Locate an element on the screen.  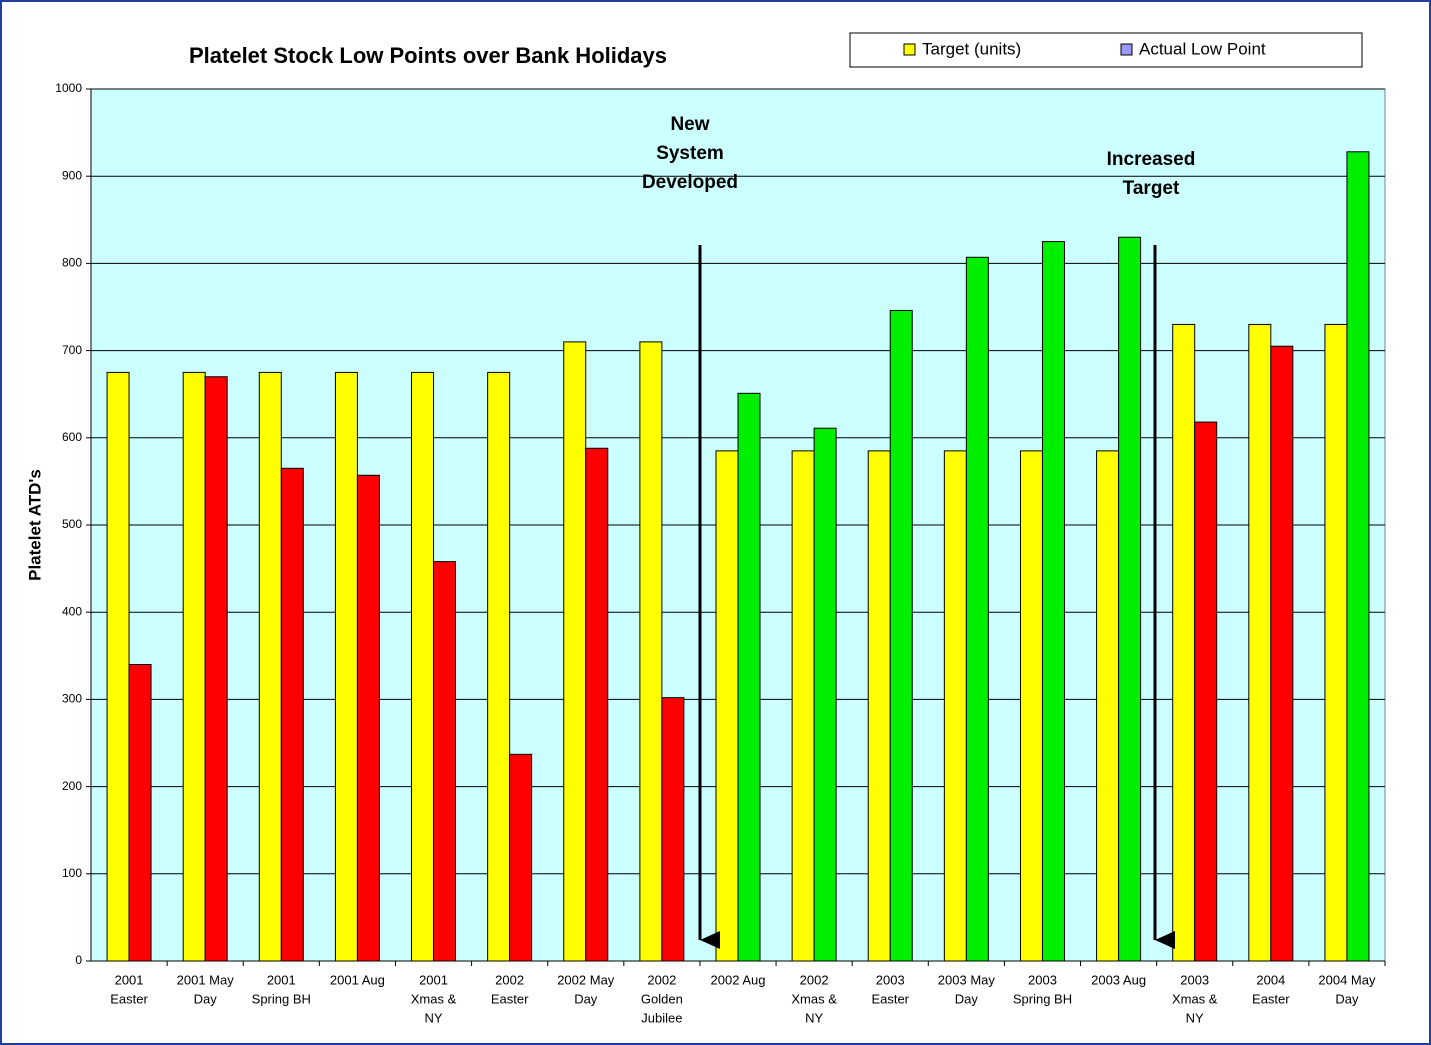
y-tick-label: 500 is located at coordinates (72, 524).